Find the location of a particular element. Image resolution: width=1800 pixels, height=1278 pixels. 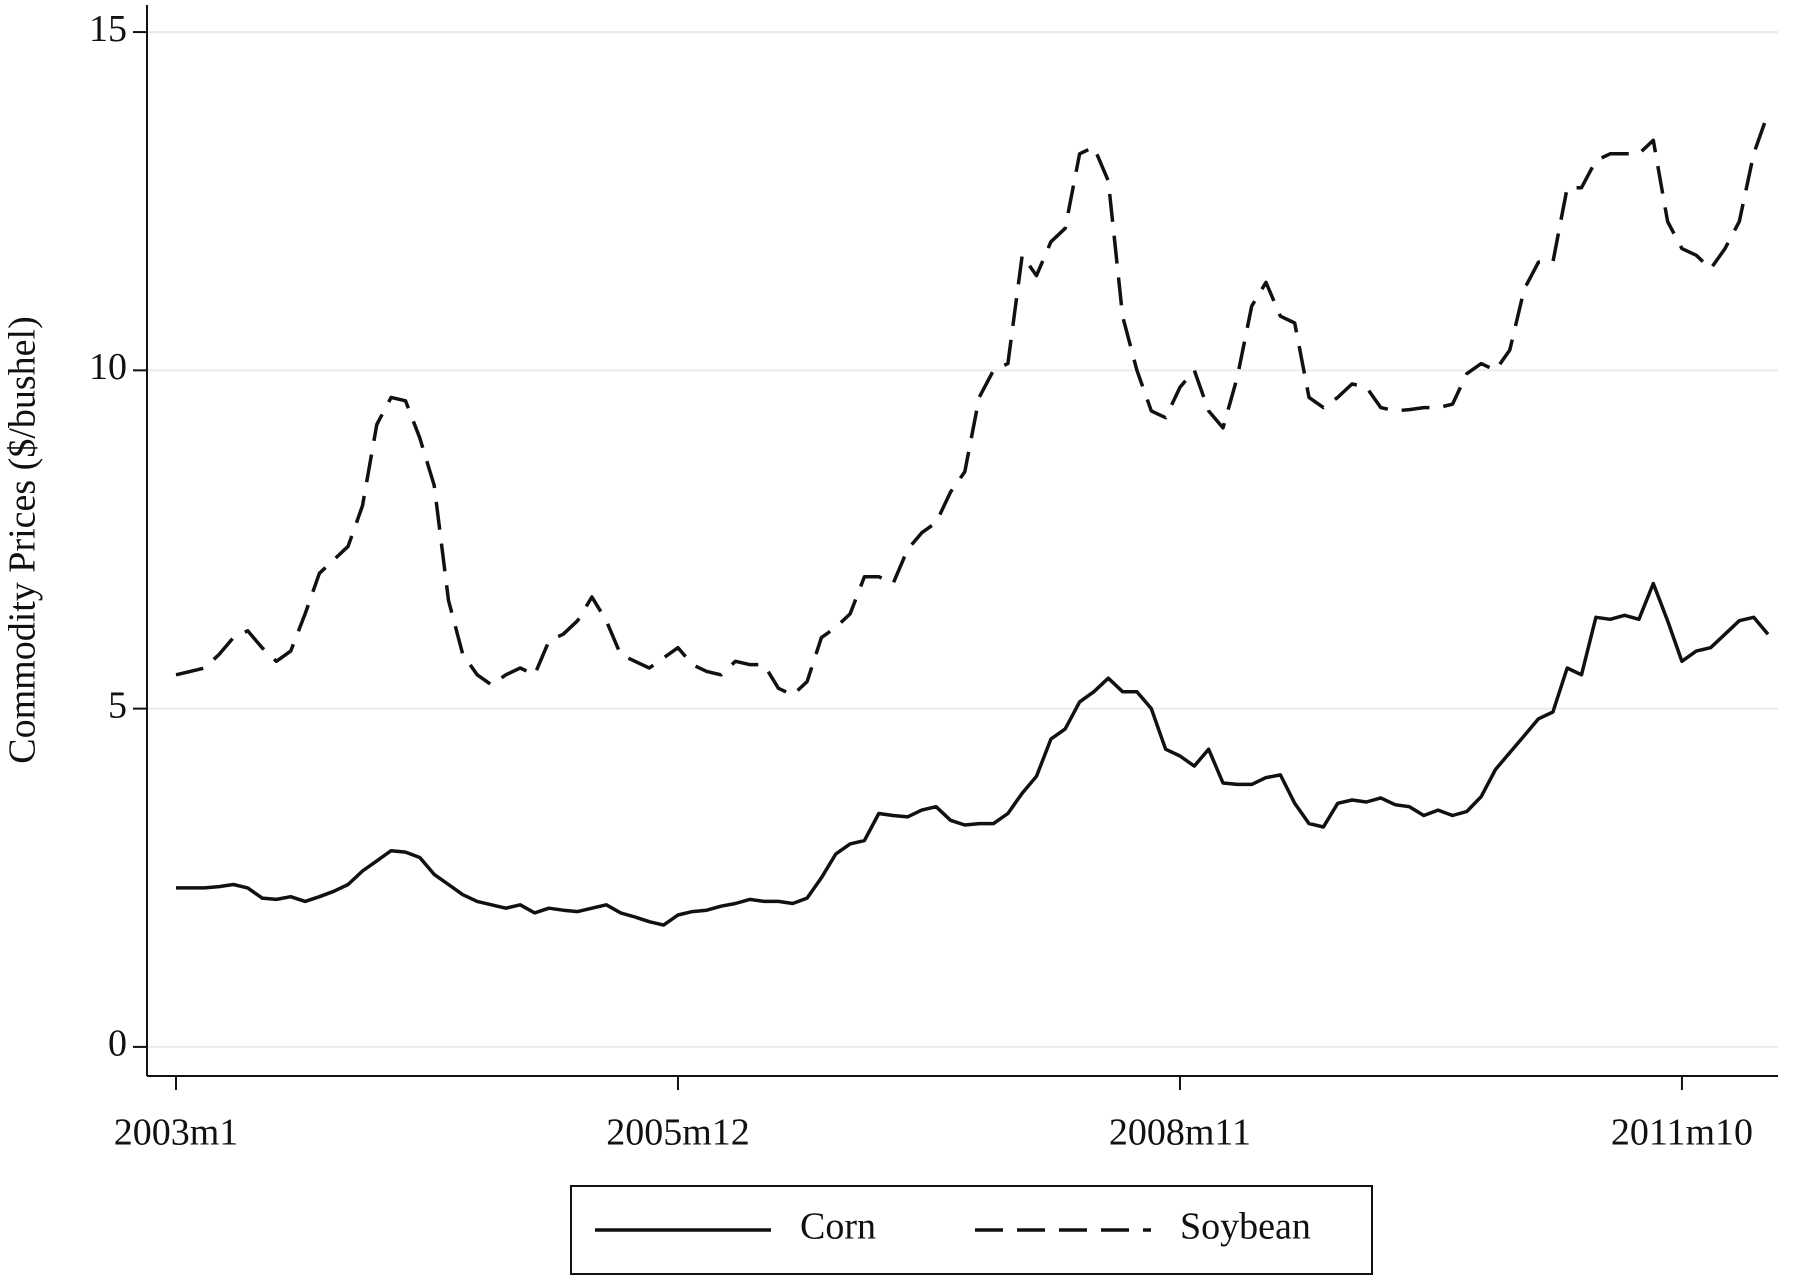

y-tick-label: 10 is located at coordinates (108, 367).